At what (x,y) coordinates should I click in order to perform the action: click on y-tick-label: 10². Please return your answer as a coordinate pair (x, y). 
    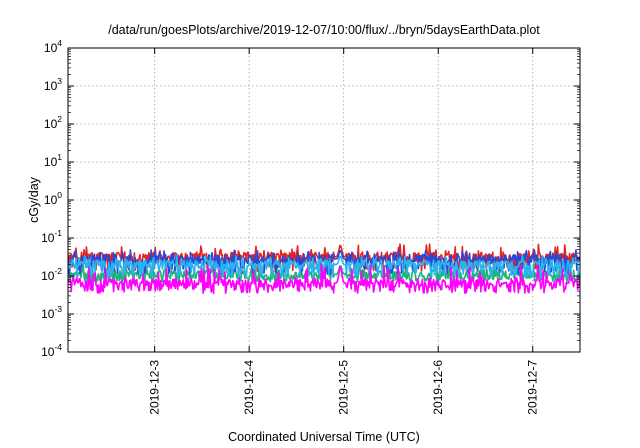
    Looking at the image, I should click on (53, 122).